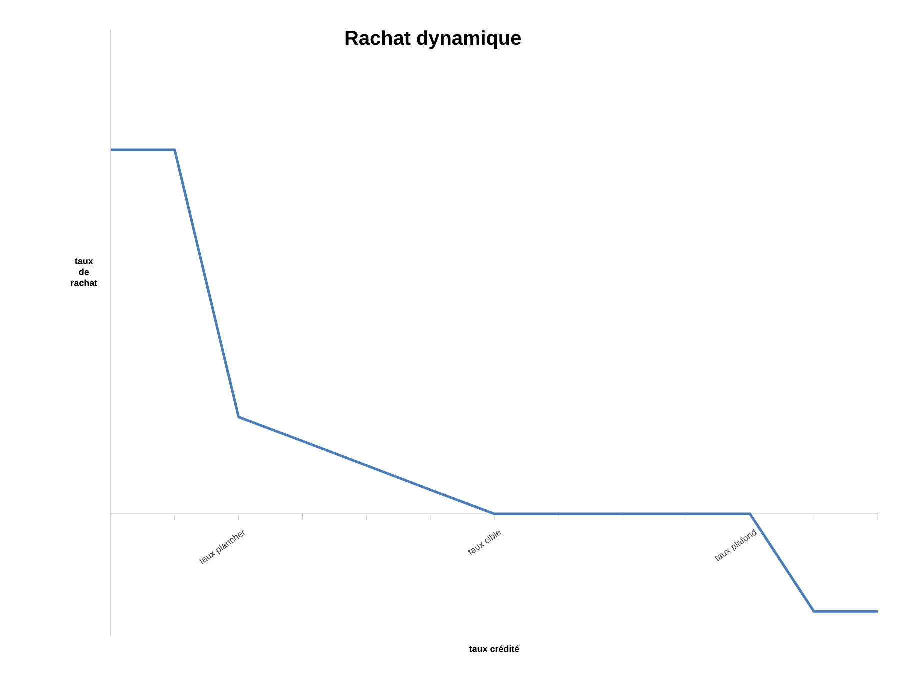 This screenshot has height=679, width=904. I want to click on y-axis-title: taux de rachat, so click(84, 272).